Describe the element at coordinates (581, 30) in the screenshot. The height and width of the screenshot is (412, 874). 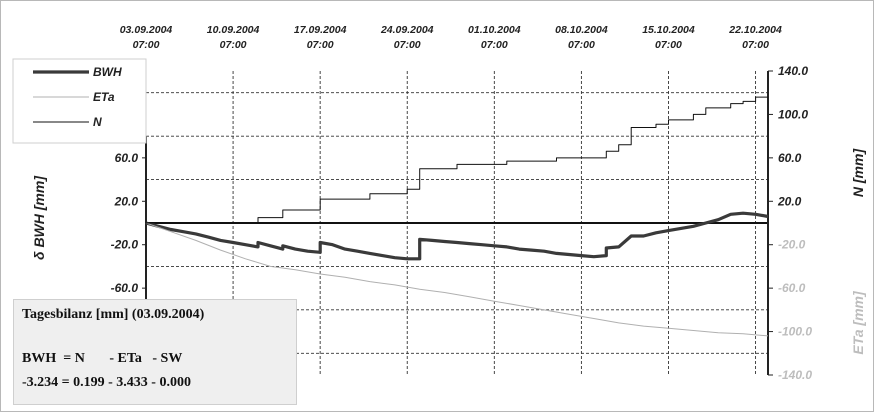
I see `x-tick-date: 08.10.2004` at that location.